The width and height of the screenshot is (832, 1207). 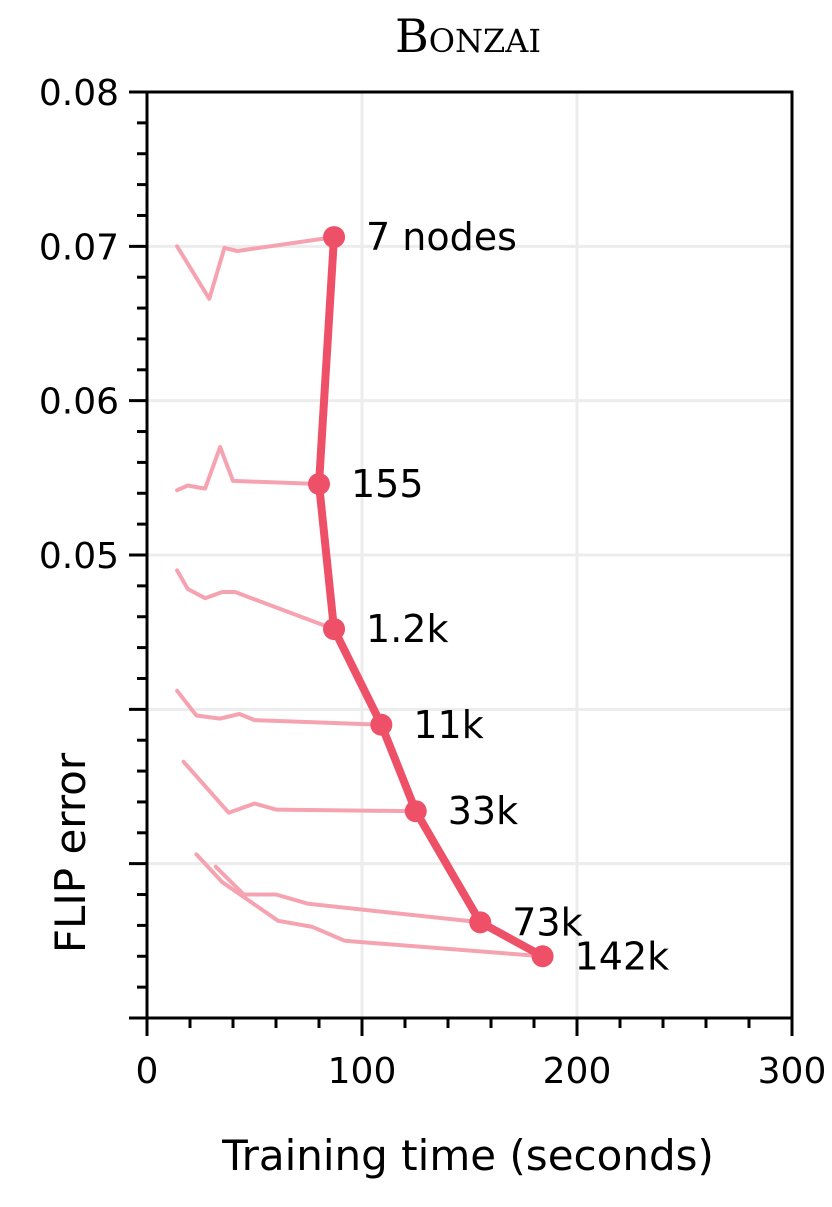 I want to click on y-tick-label: 0.06, so click(x=79, y=402).